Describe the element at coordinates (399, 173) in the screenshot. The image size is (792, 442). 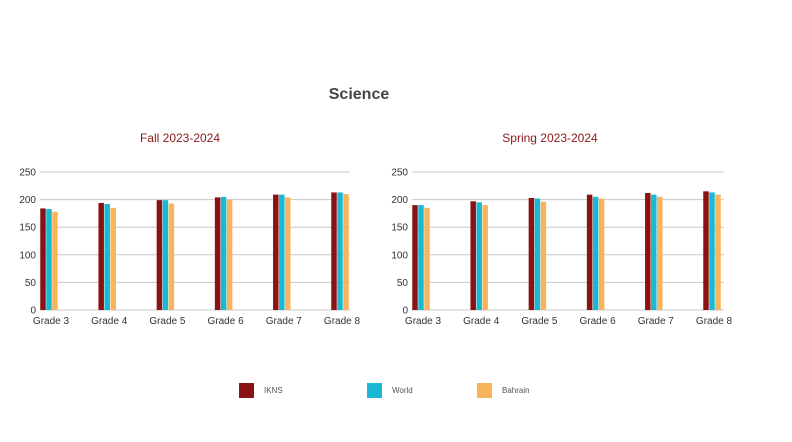
I see `y-tick-label-spring-250: 250` at that location.